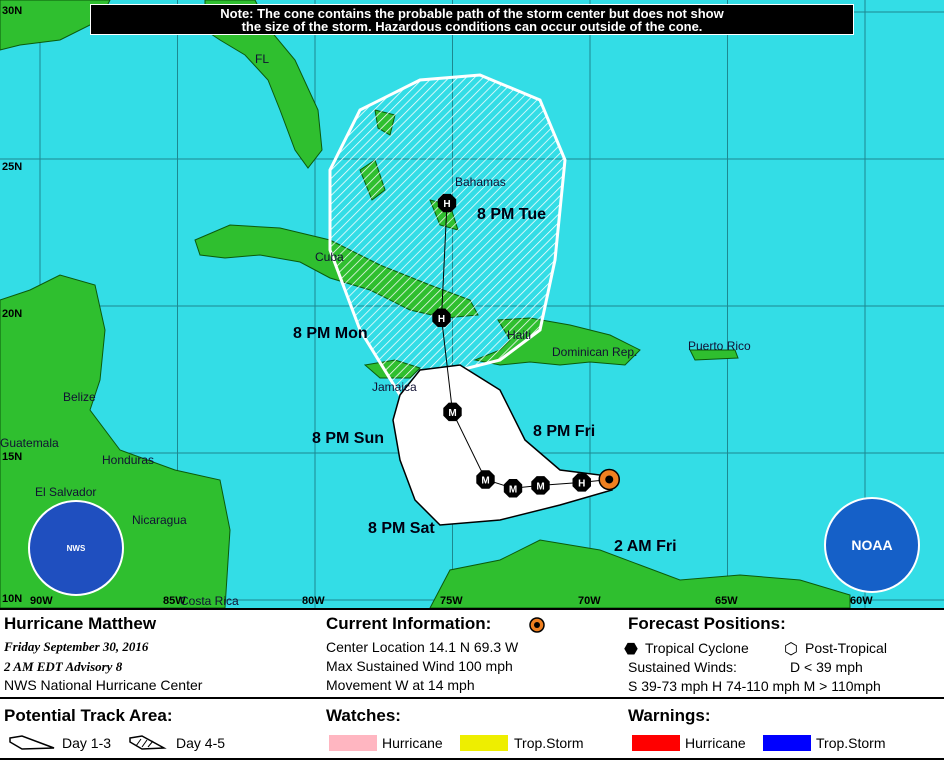  What do you see at coordinates (12, 167) in the screenshot?
I see `lat-label: 25N` at bounding box center [12, 167].